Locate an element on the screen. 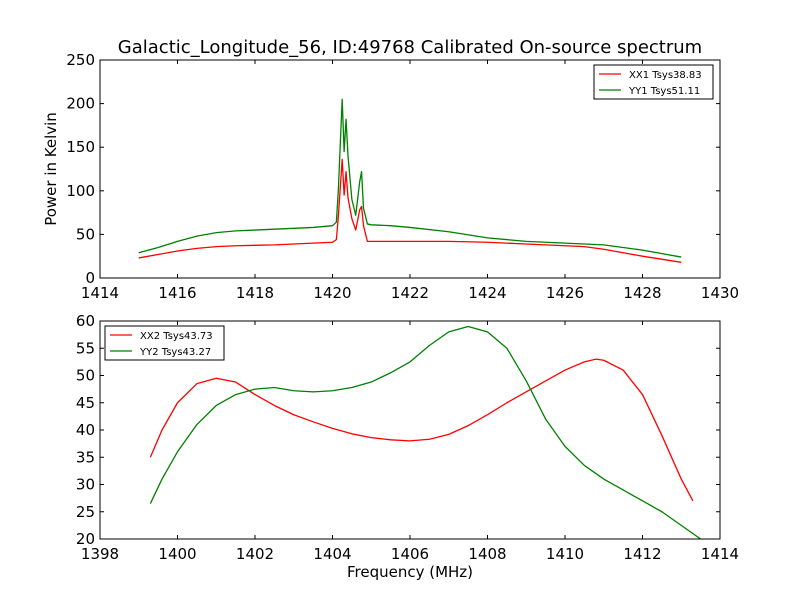 This screenshot has width=800, height=600. chart-2-xtick-label-4: 1404 is located at coordinates (332, 554).